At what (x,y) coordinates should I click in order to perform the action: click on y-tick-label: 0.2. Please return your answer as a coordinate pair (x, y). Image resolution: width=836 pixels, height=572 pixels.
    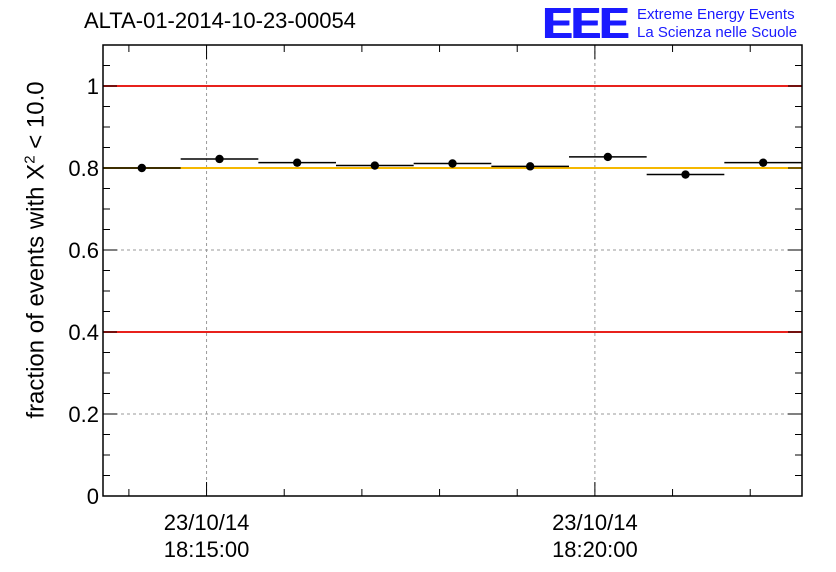
    Looking at the image, I should click on (83, 414).